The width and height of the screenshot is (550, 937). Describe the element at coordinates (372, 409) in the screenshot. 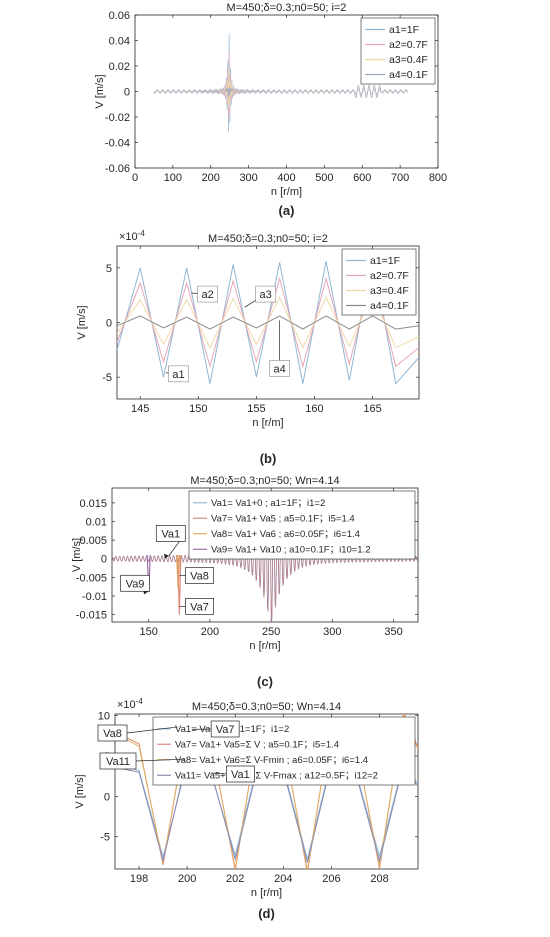

I see `x-tick-label: 165` at that location.